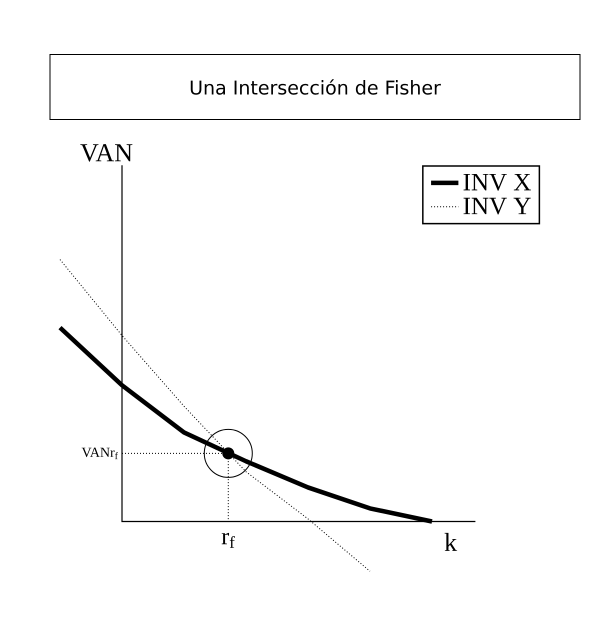 The image size is (600, 644). Describe the element at coordinates (106, 153) in the screenshot. I see `y-axis-title: VAN` at that location.